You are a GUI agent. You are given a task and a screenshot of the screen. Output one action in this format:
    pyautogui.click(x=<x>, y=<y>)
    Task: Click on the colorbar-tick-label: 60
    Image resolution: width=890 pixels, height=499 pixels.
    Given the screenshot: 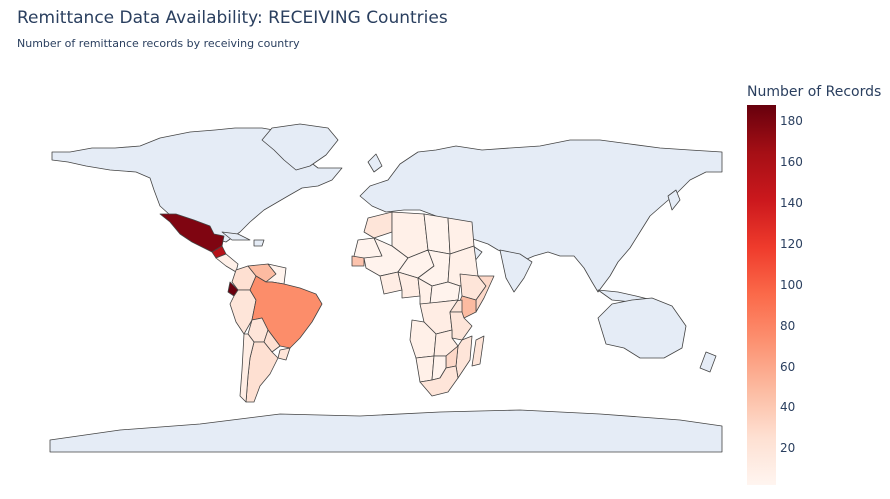 What is the action you would take?
    pyautogui.click(x=788, y=366)
    